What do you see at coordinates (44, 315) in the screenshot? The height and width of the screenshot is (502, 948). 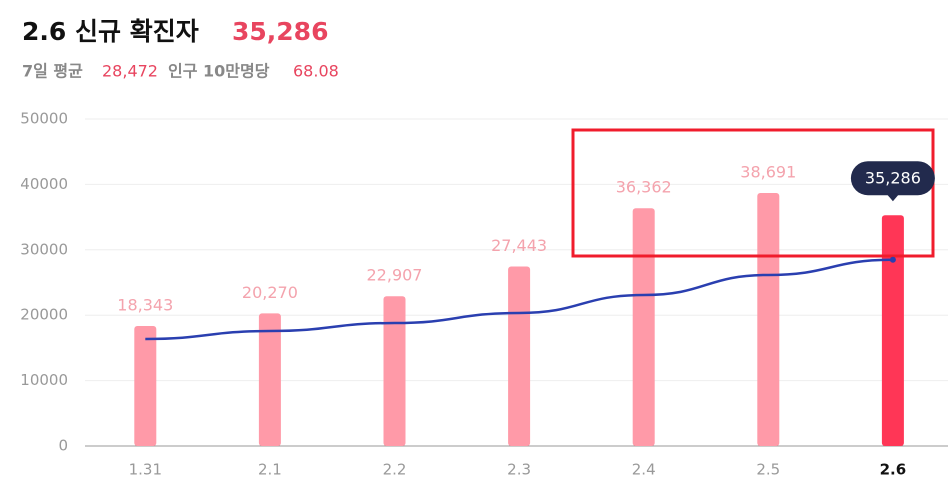 I see `y-tick-label: 20000` at bounding box center [44, 315].